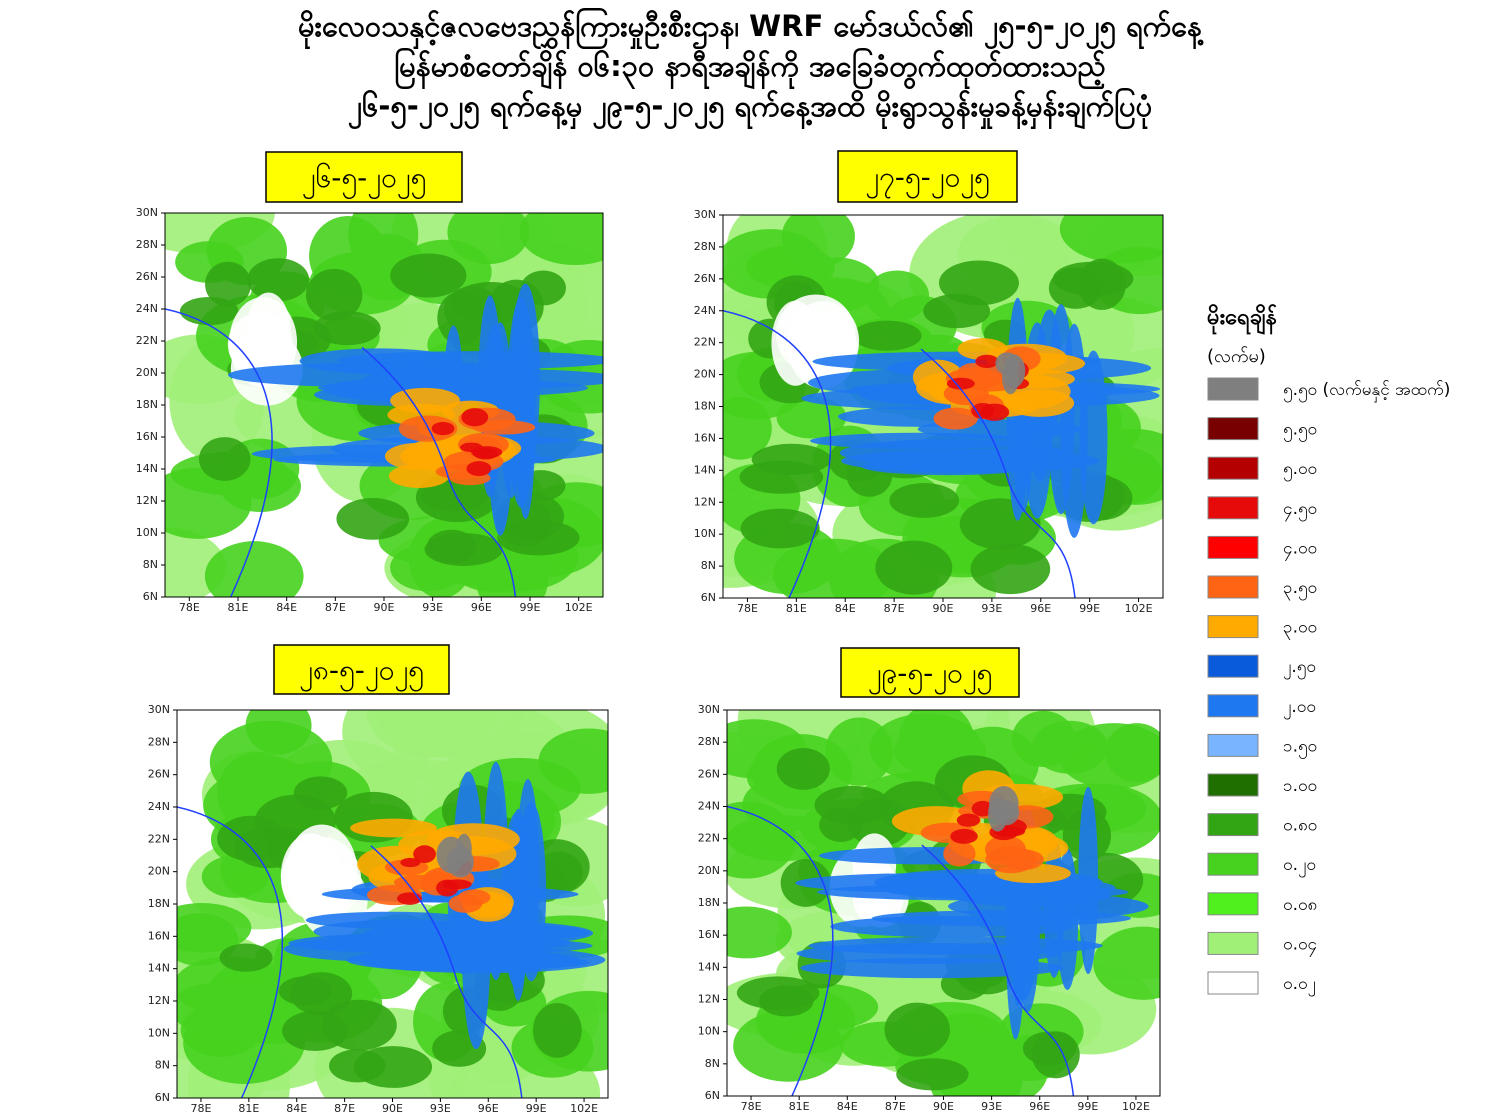 Image resolution: width=1500 pixels, height=1116 pixels. What do you see at coordinates (1300, 510) in the screenshot?
I see `legend-label: ၄.၅၀` at bounding box center [1300, 510].